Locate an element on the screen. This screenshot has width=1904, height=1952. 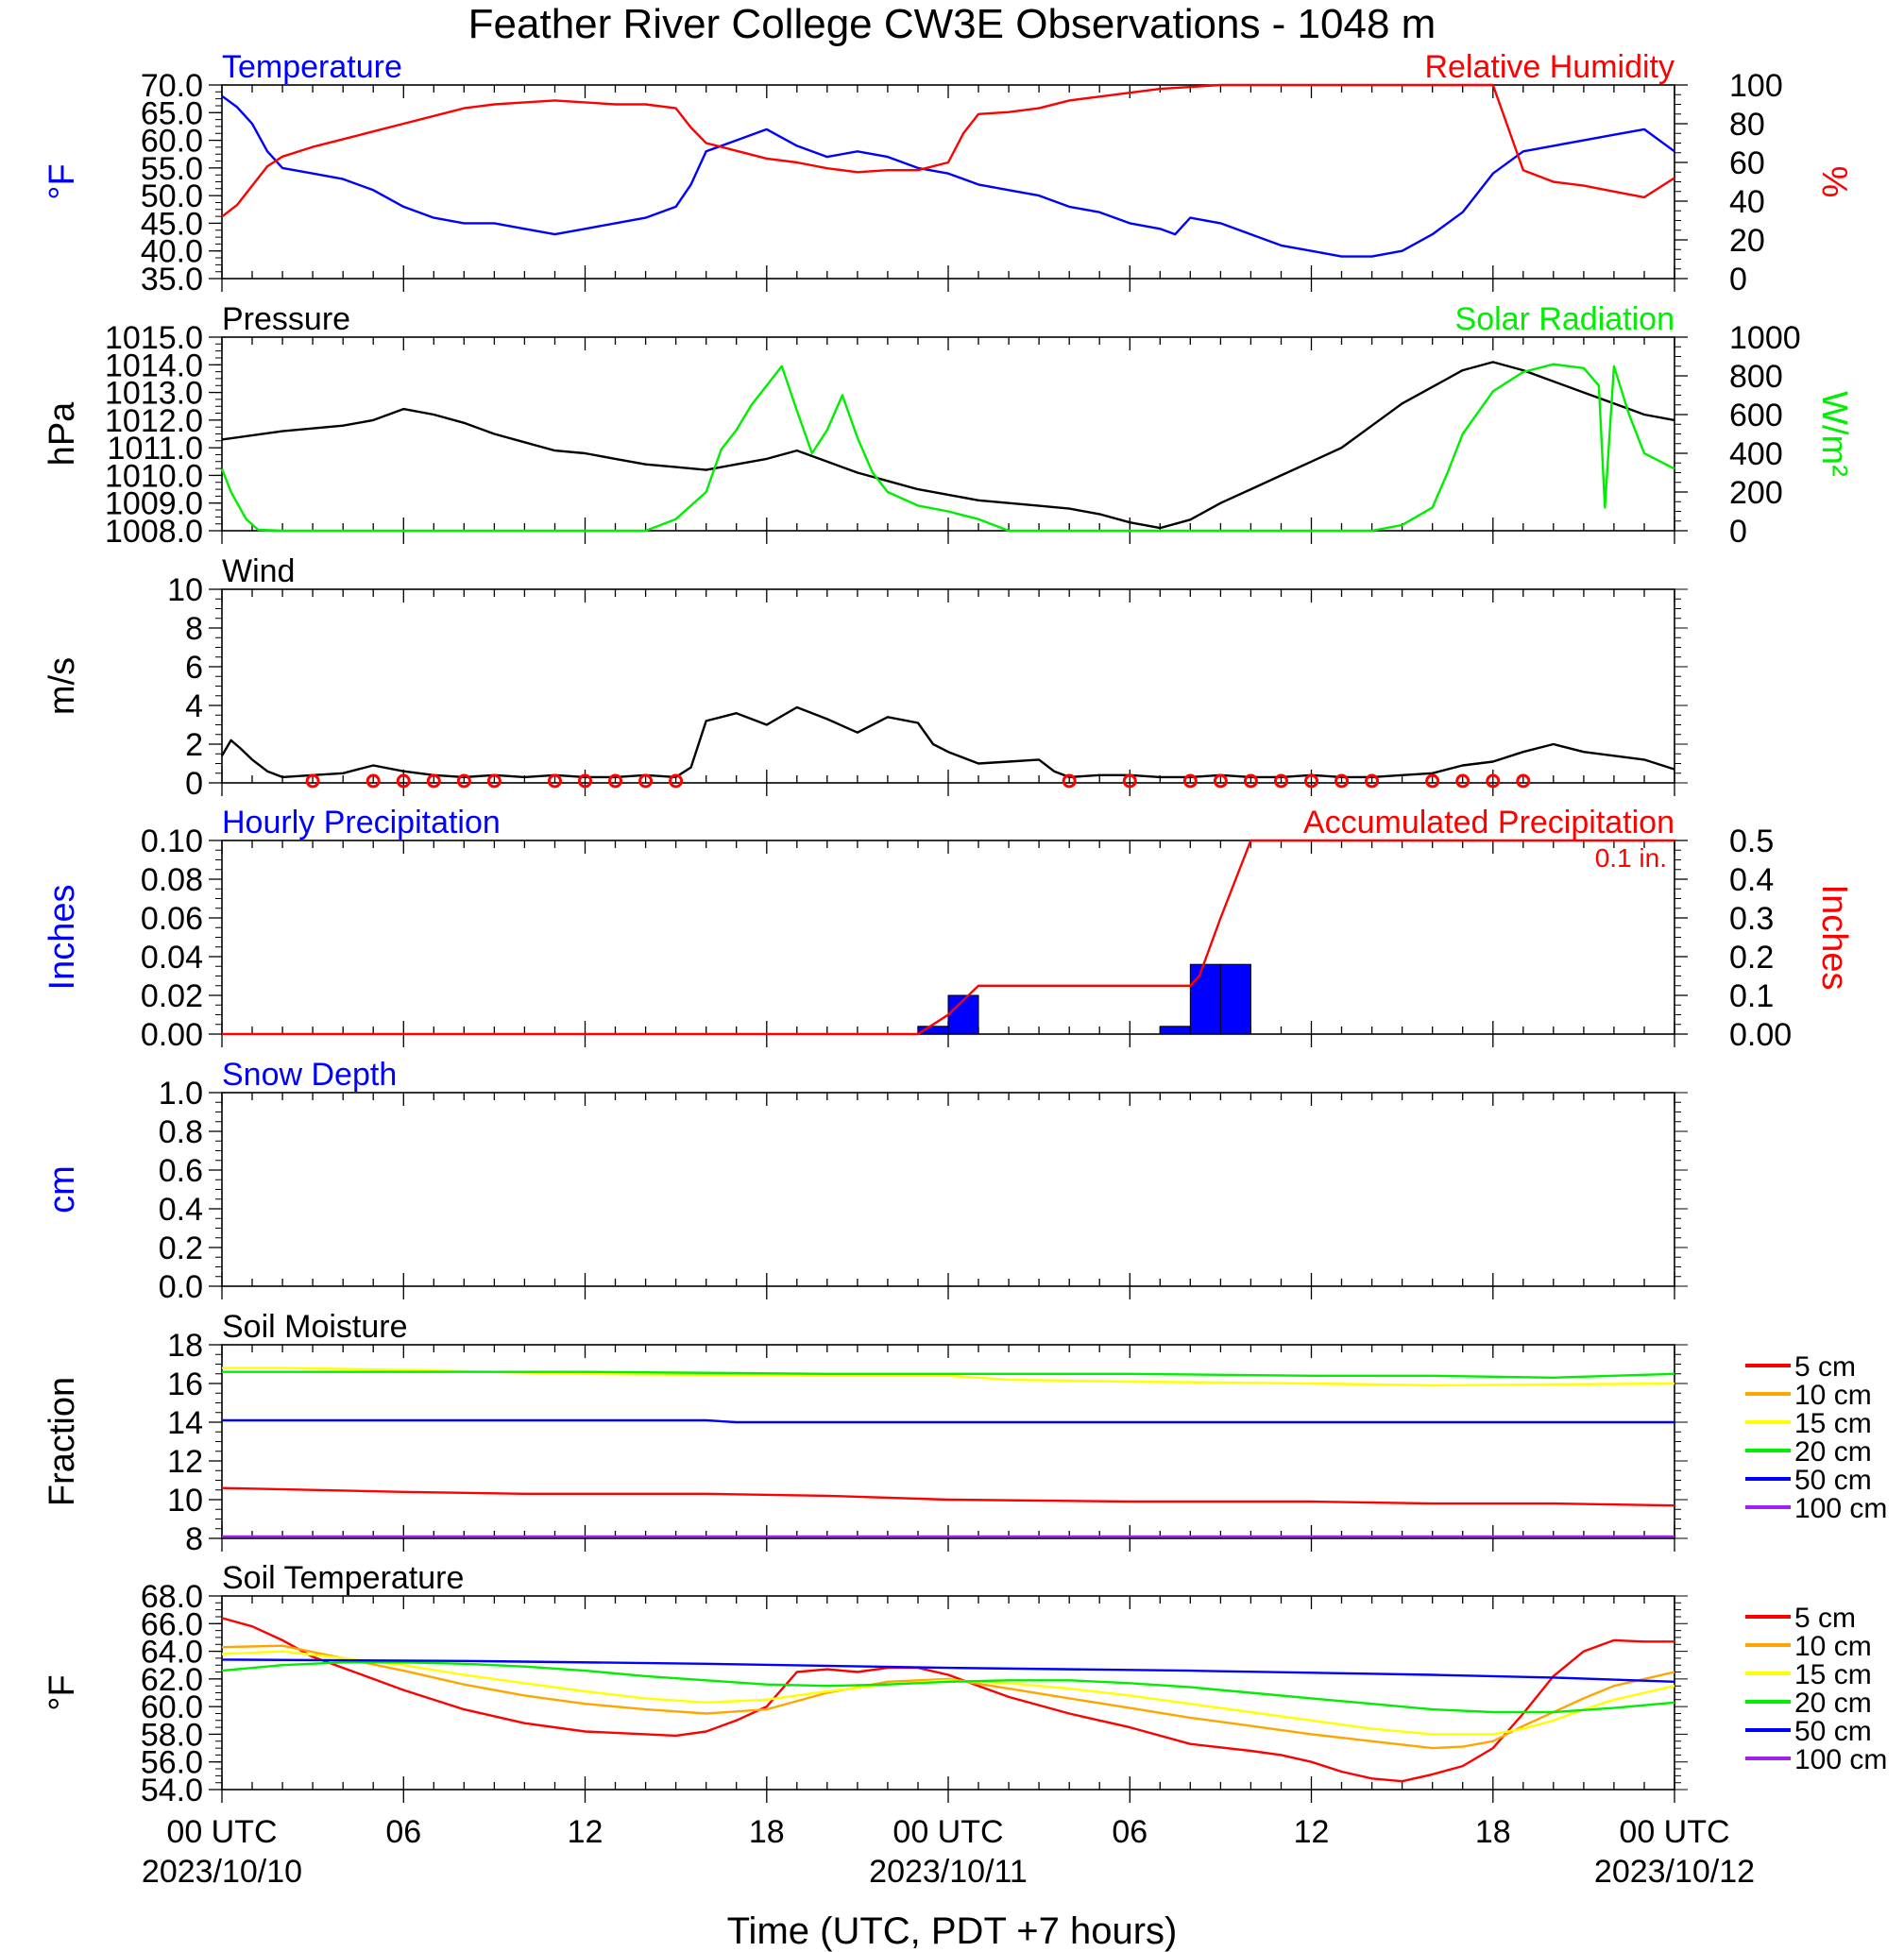
y-right-tick-label: 60 is located at coordinates (1747, 163).